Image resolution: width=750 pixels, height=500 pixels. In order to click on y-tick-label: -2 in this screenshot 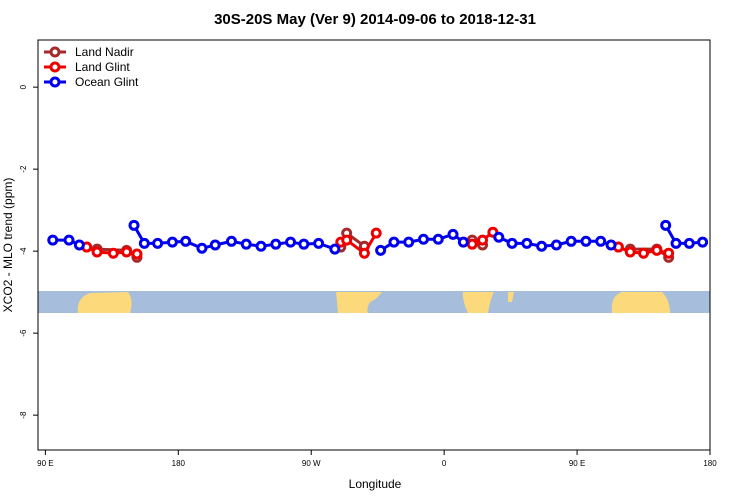, I will do `click(23, 169)`.